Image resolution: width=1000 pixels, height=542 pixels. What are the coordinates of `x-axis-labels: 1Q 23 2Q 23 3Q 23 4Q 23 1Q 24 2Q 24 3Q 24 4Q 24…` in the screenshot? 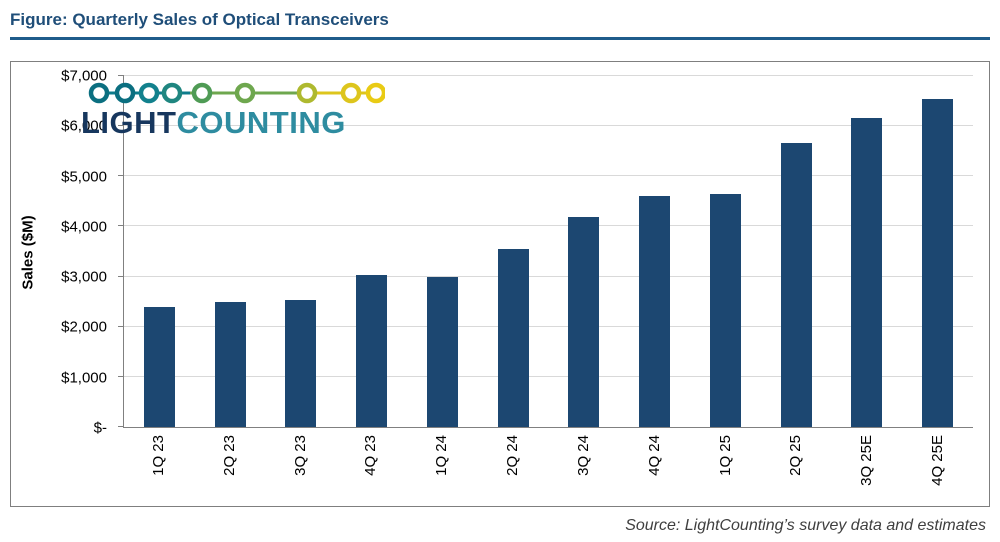 It's located at (548, 467).